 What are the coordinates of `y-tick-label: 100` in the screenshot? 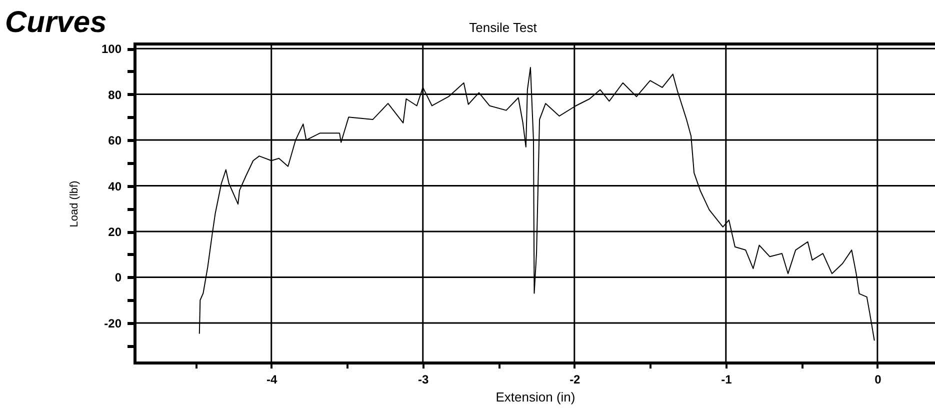 It's located at (111, 49).